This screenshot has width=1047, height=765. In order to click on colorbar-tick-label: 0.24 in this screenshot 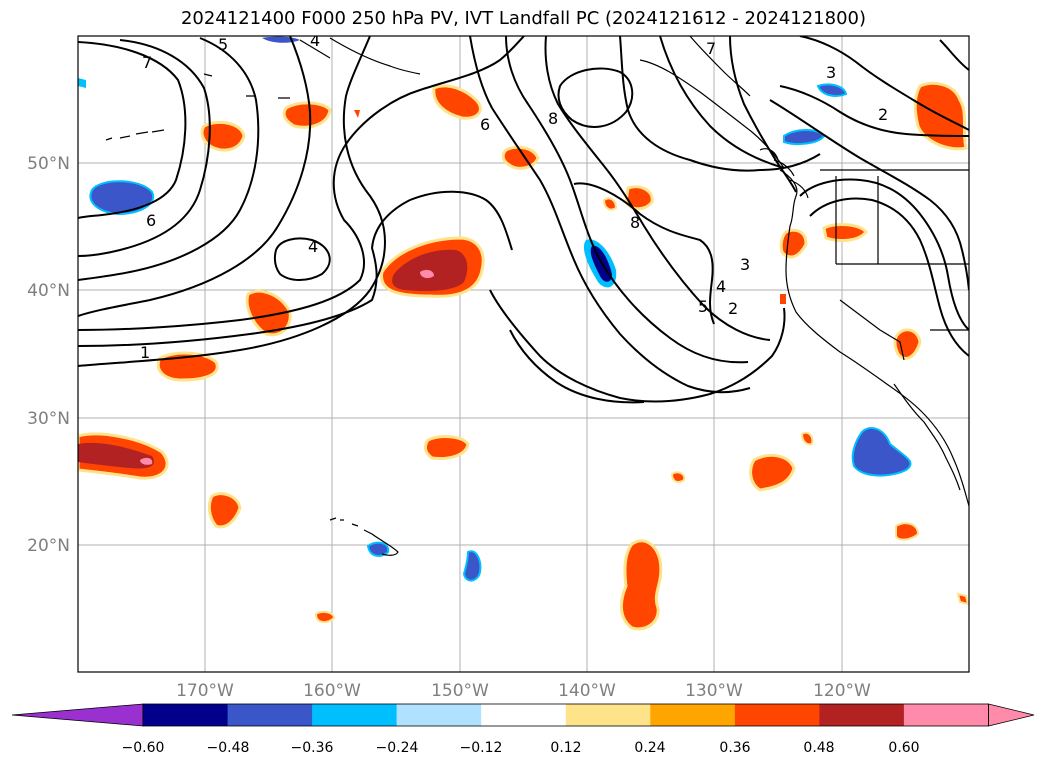, I will do `click(649, 748)`.